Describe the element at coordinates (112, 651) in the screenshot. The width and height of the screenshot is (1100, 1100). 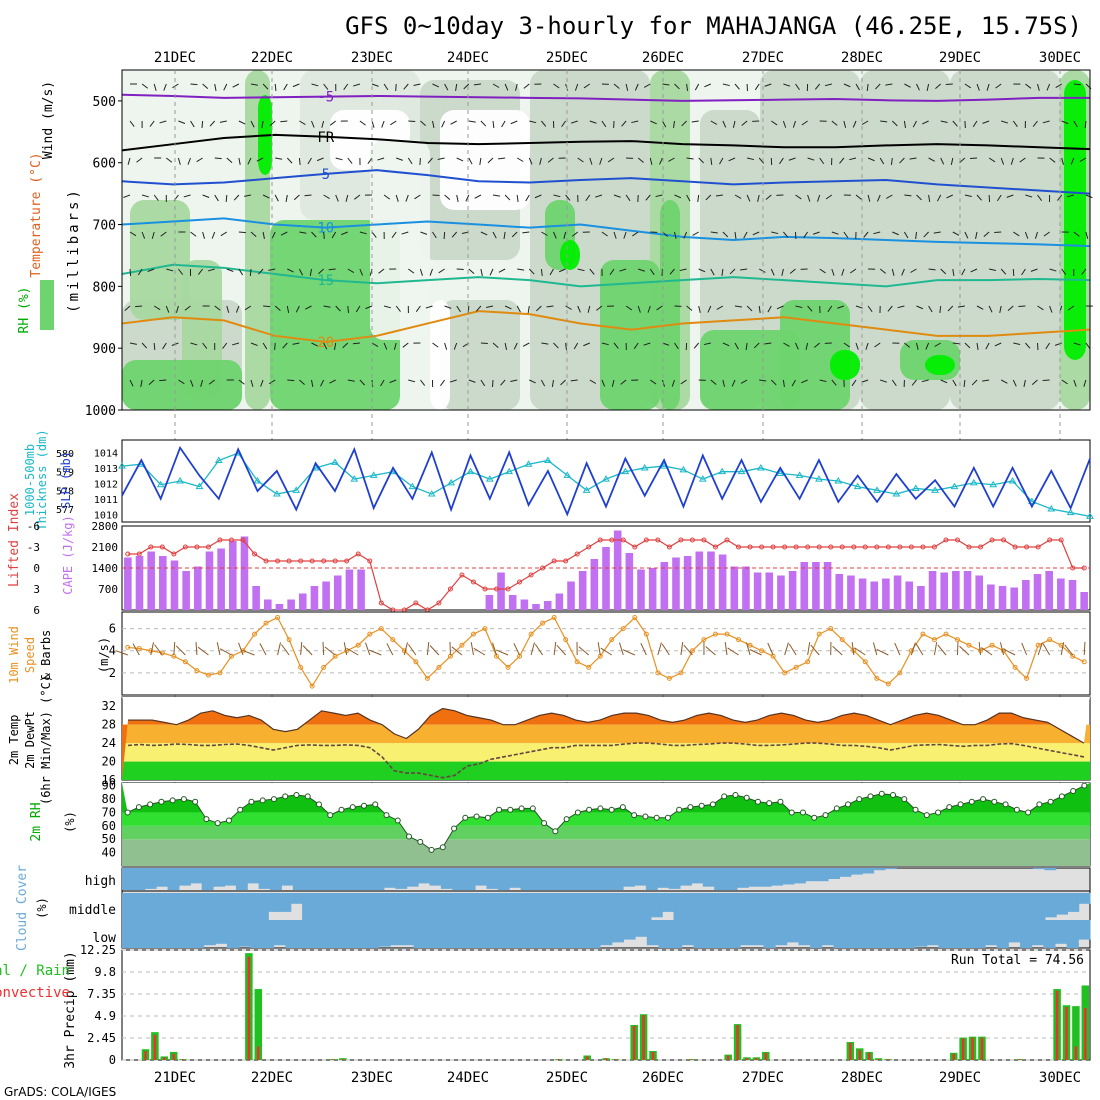
I see `wind-tick-4: 4` at that location.